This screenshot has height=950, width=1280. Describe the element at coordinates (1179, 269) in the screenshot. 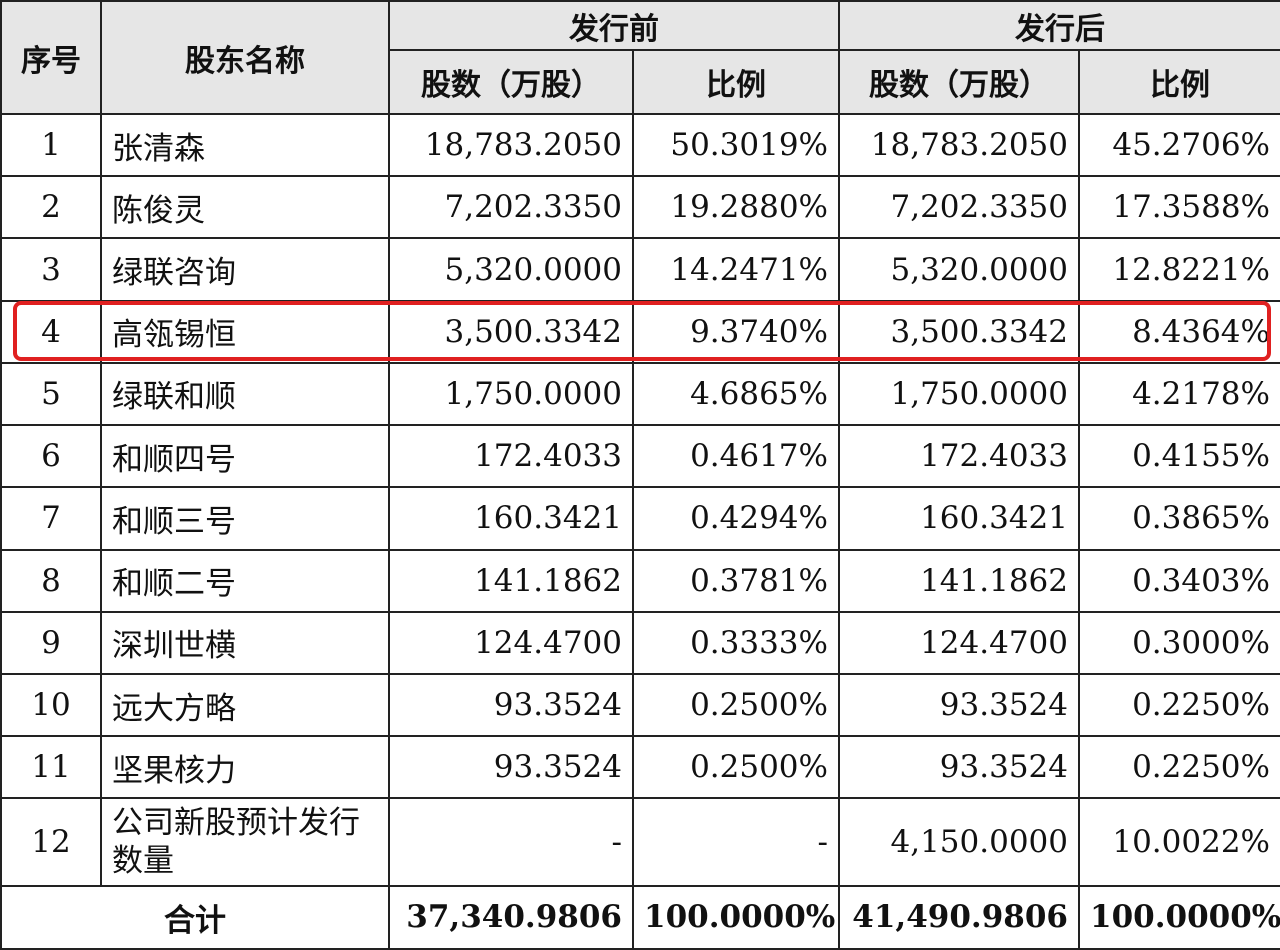

I see `after-ratio: 12.8221%` at that location.